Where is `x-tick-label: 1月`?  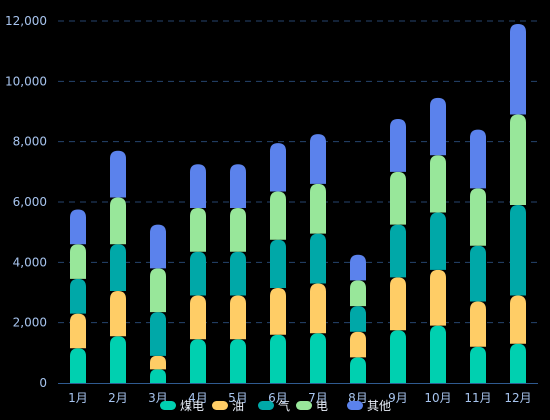 x-tick-label: 1月 is located at coordinates (78, 398).